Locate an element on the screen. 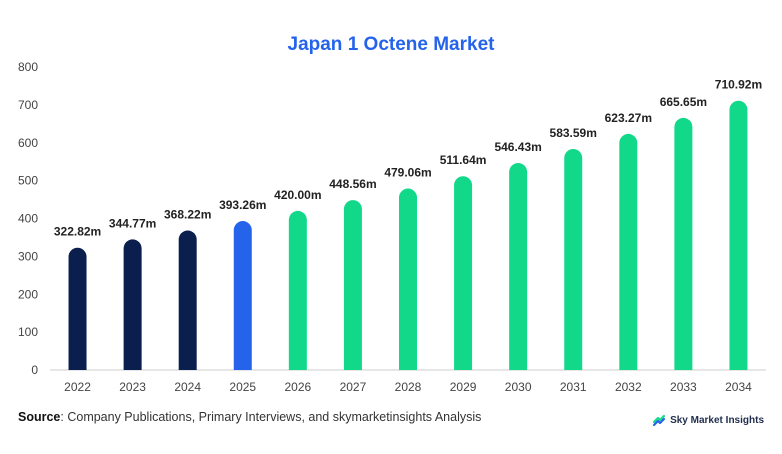  y-tick-label: 0 is located at coordinates (34, 370).